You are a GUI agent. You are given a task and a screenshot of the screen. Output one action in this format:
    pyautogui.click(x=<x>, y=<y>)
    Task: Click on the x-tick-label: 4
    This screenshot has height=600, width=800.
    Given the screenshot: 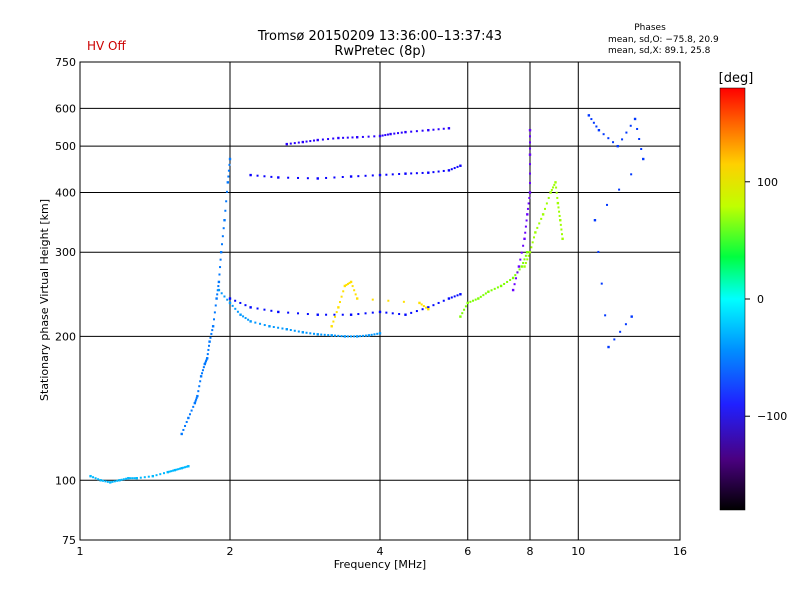 What is the action you would take?
    pyautogui.click(x=380, y=551)
    